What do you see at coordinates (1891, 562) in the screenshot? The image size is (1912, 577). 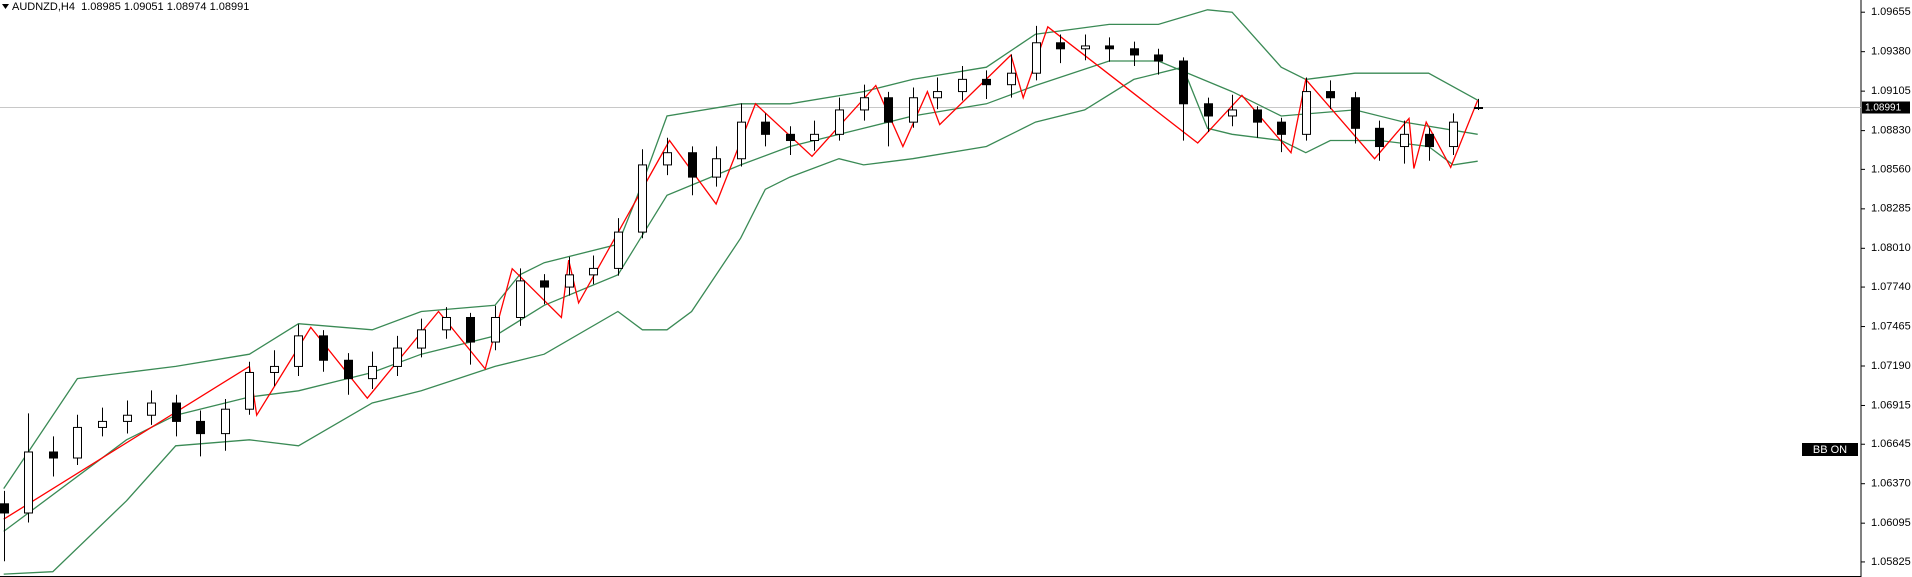 I see `y-tick-label: 1.05825` at bounding box center [1891, 562].